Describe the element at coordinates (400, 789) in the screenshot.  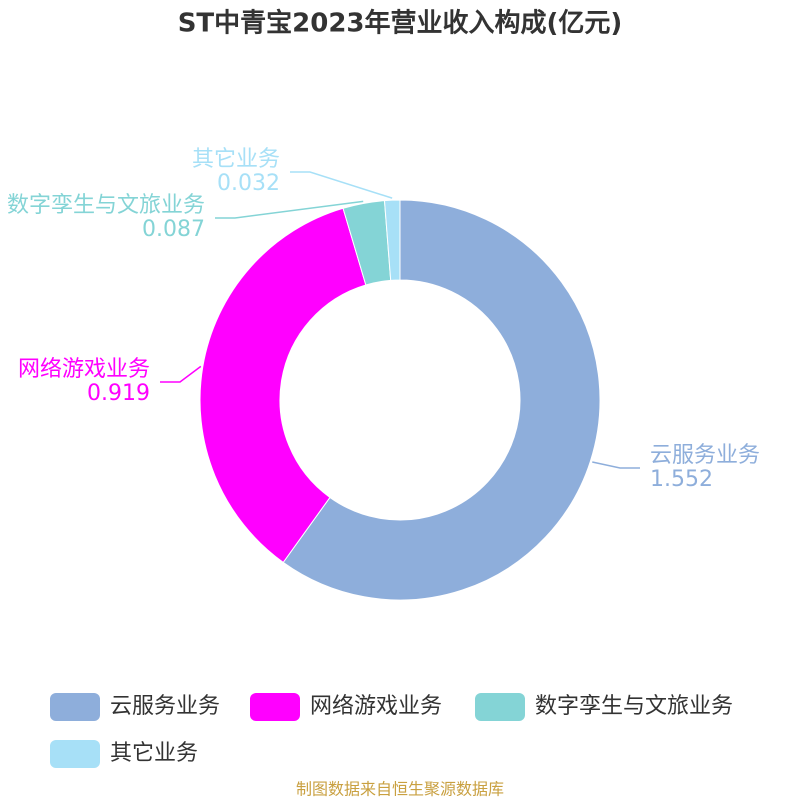
I see `source-note: 制图数据来自恒生聚源数据库` at that location.